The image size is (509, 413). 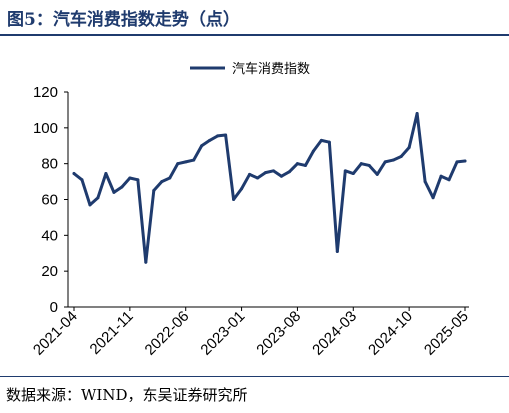 I want to click on source-divider, so click(x=254, y=376).